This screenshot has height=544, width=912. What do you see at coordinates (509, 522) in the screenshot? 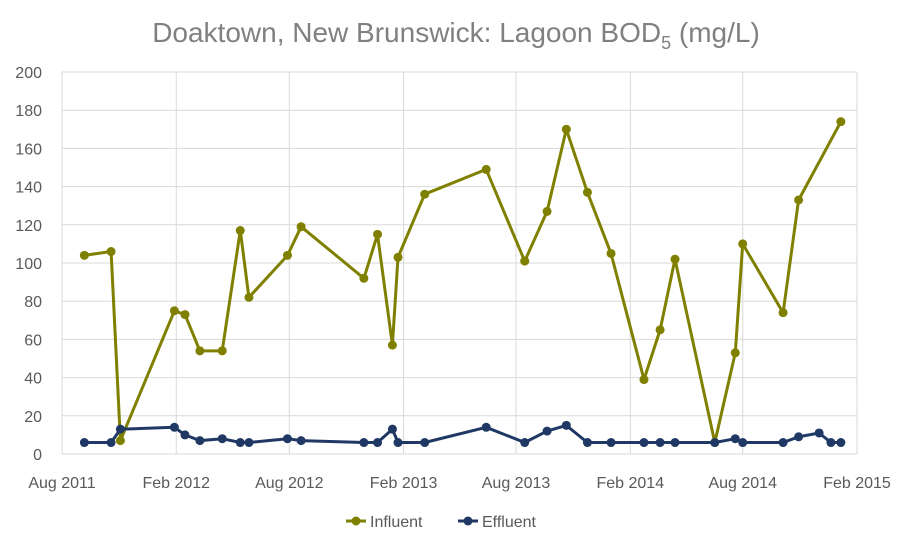
I see `legend-label-effluent: Effluent` at bounding box center [509, 522].